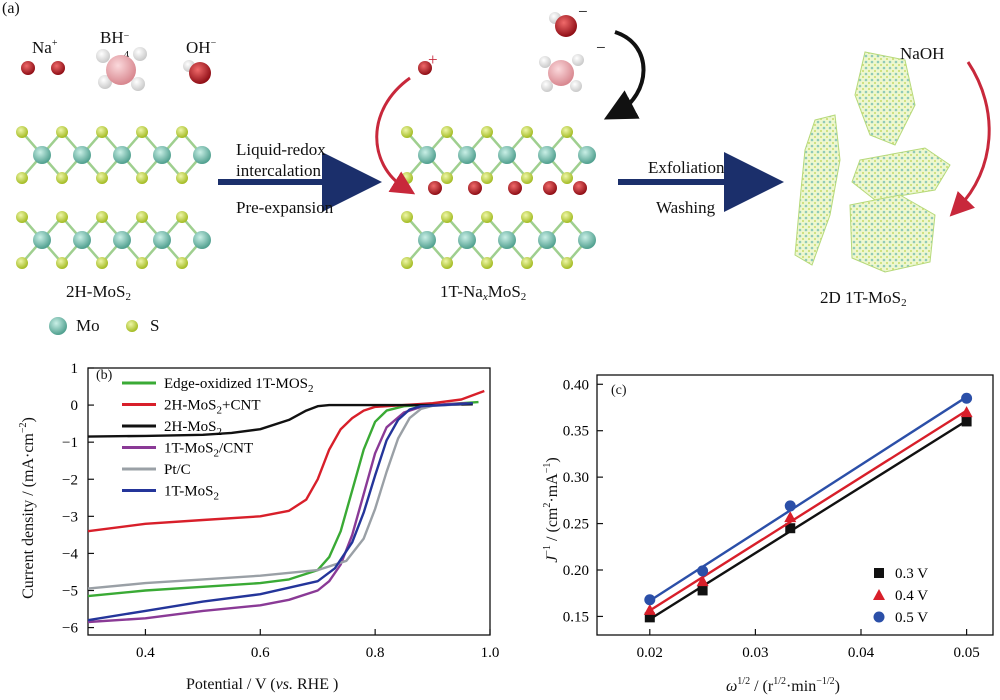 Image resolution: width=1000 pixels, height=700 pixels. What do you see at coordinates (145, 653) in the screenshot?
I see `x-tick-label: 0.4` at bounding box center [145, 653].